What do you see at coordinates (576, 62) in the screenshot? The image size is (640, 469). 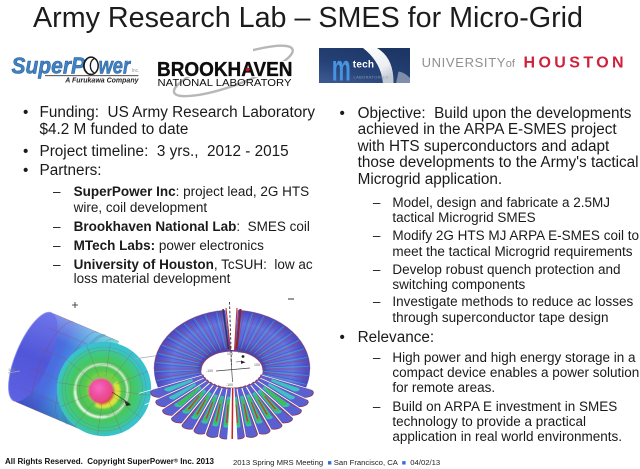 I see `svg-text: HOUSTON` at bounding box center [576, 62].